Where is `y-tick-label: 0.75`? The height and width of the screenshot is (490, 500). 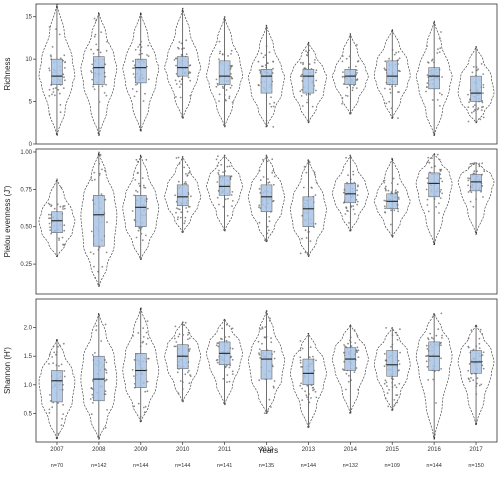 y-tick-label: 0.75 is located at coordinates (26, 190).